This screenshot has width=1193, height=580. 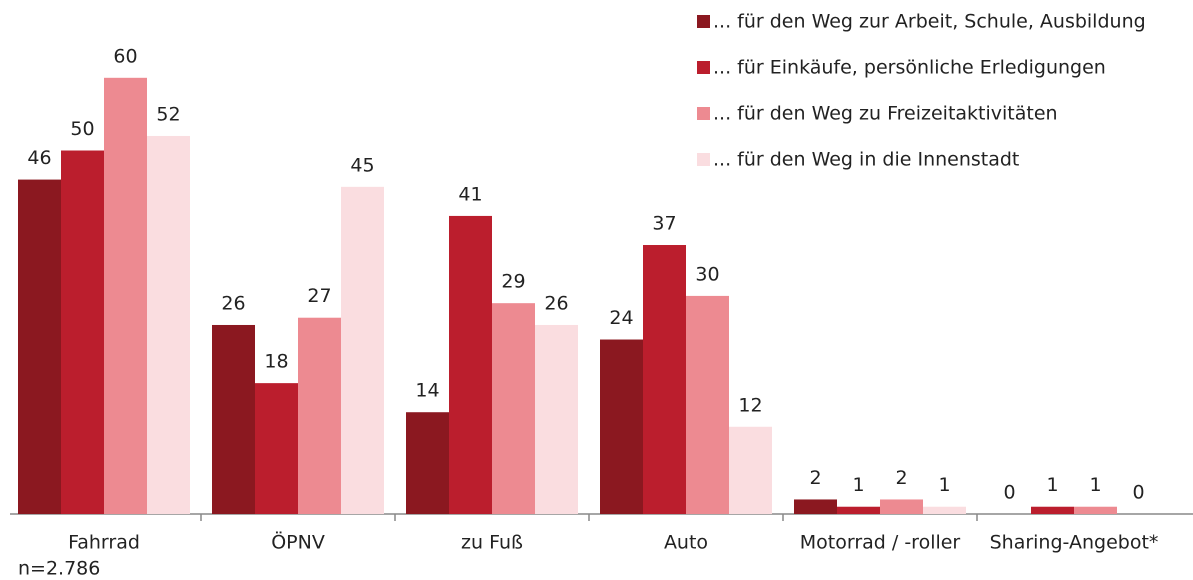 What do you see at coordinates (621, 318) in the screenshot?
I see `data-label: 24` at bounding box center [621, 318].